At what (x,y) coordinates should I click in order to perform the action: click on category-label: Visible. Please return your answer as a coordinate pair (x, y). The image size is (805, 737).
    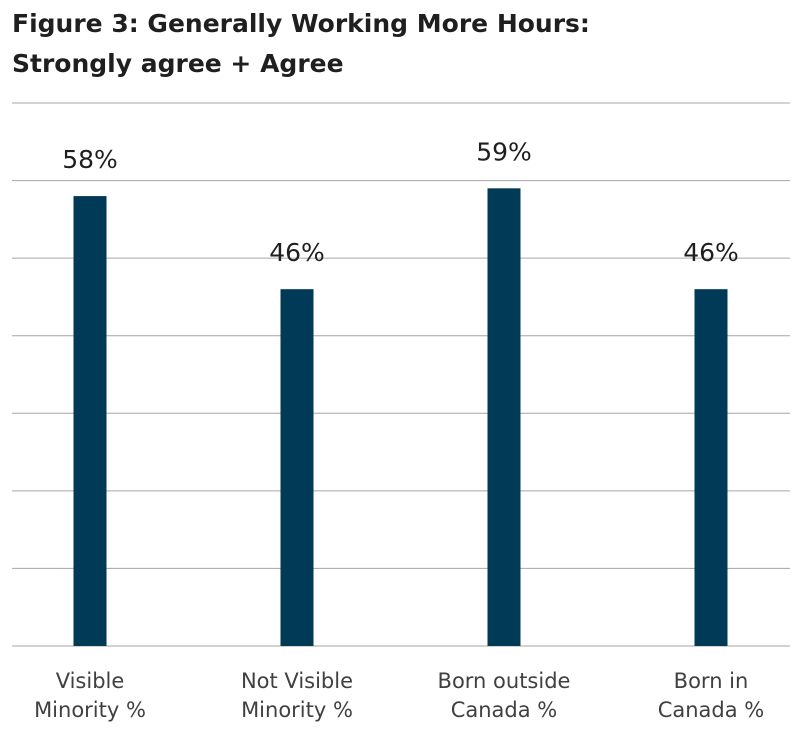
    Looking at the image, I should click on (90, 681).